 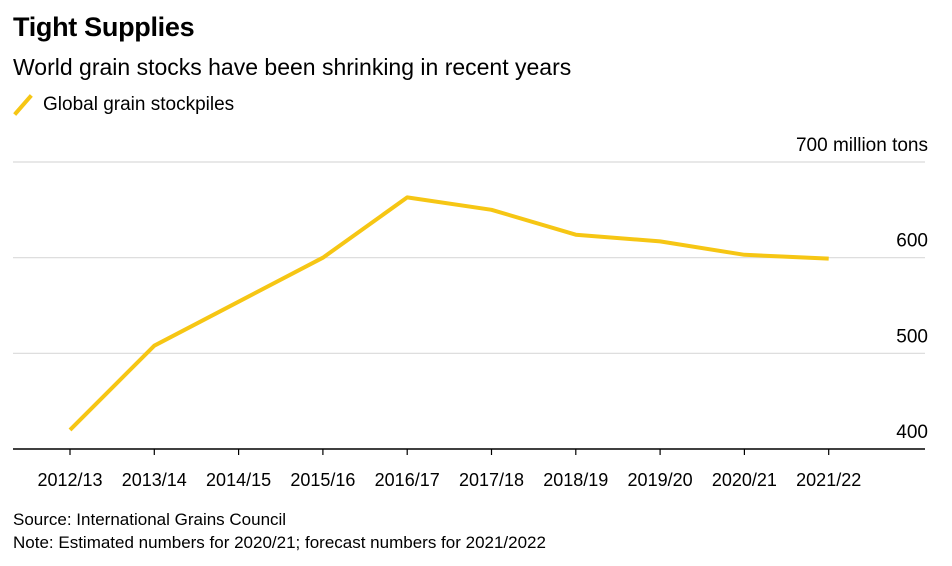 What do you see at coordinates (23, 105) in the screenshot?
I see `legend-swatch-icon` at bounding box center [23, 105].